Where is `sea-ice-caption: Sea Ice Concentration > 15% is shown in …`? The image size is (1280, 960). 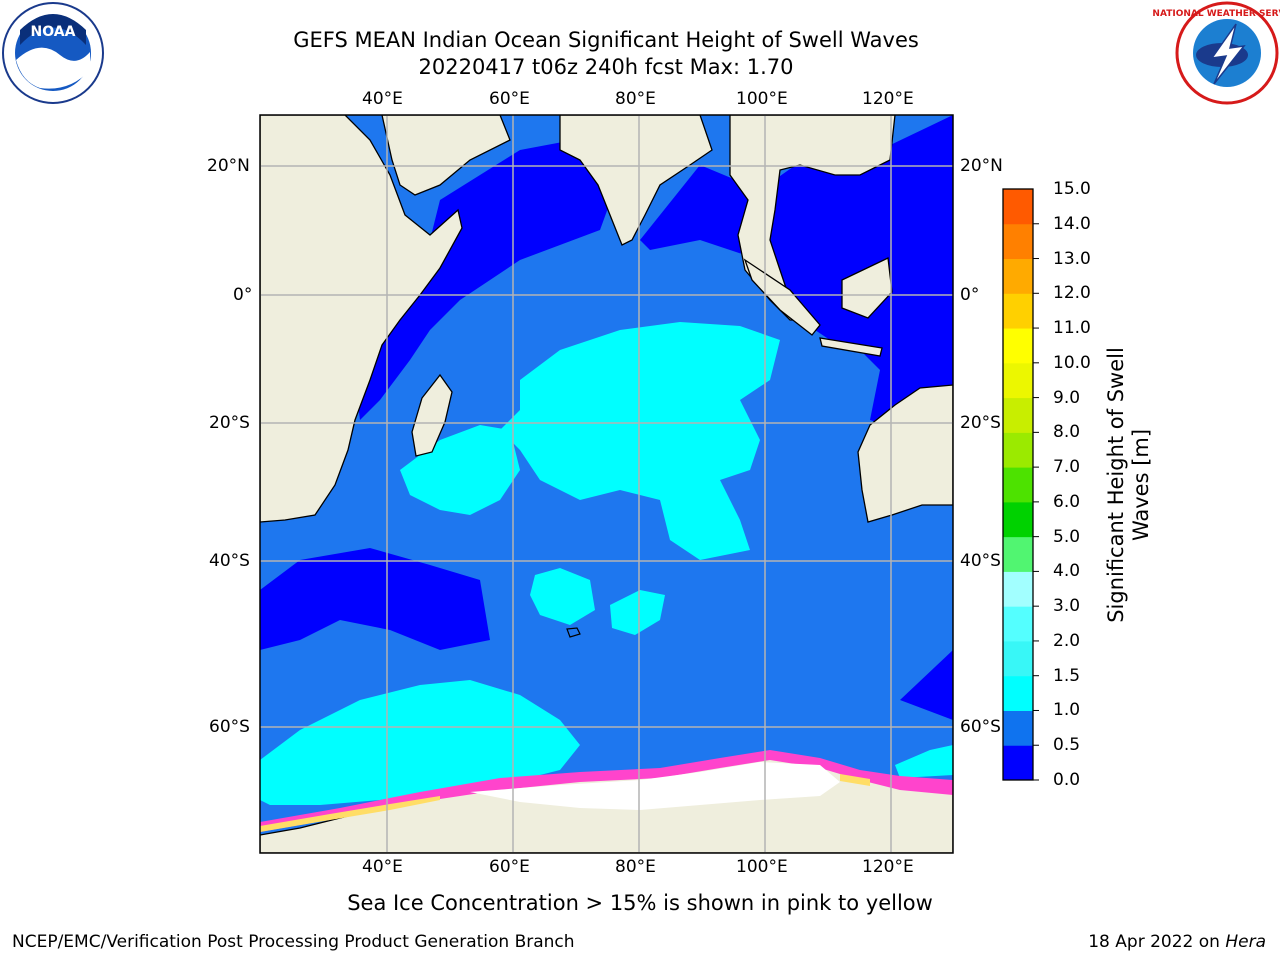
sea-ice-caption: Sea Ice Concentration > 15% is shown in … is located at coordinates (640, 903).